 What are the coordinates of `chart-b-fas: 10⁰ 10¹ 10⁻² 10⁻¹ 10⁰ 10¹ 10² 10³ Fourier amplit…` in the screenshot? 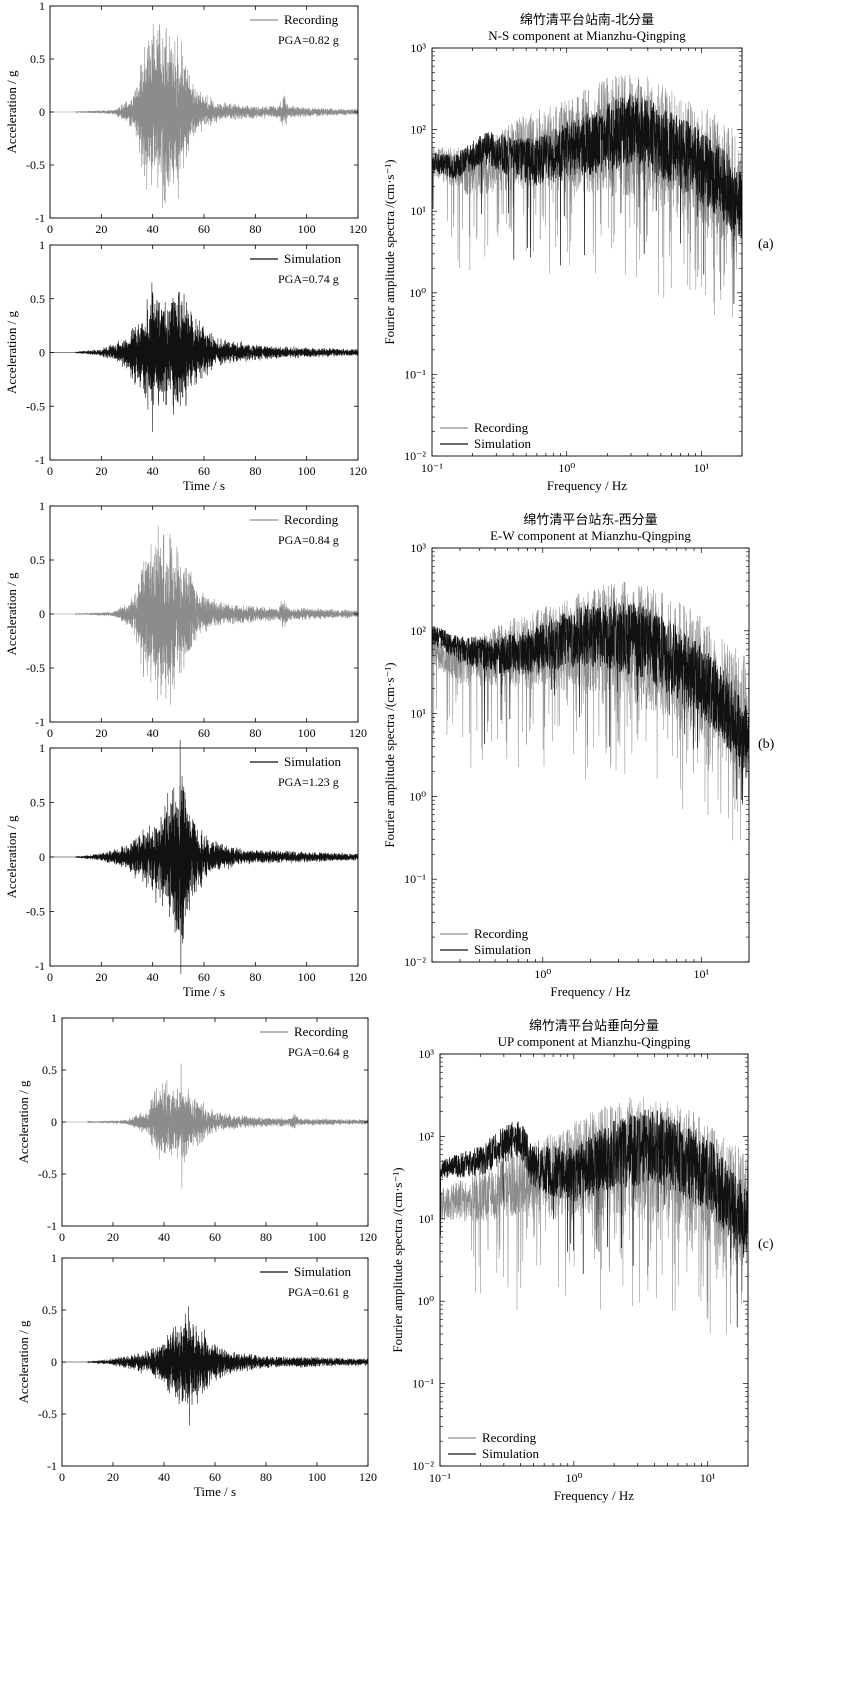 It's located at (566, 755).